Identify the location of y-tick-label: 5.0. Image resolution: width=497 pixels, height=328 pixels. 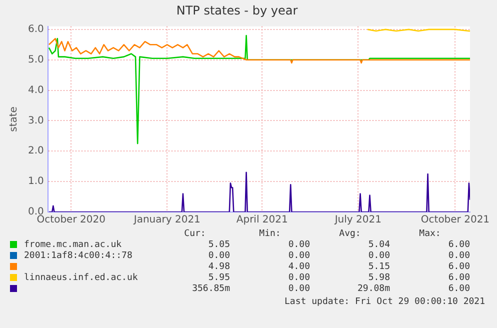
(36, 60).